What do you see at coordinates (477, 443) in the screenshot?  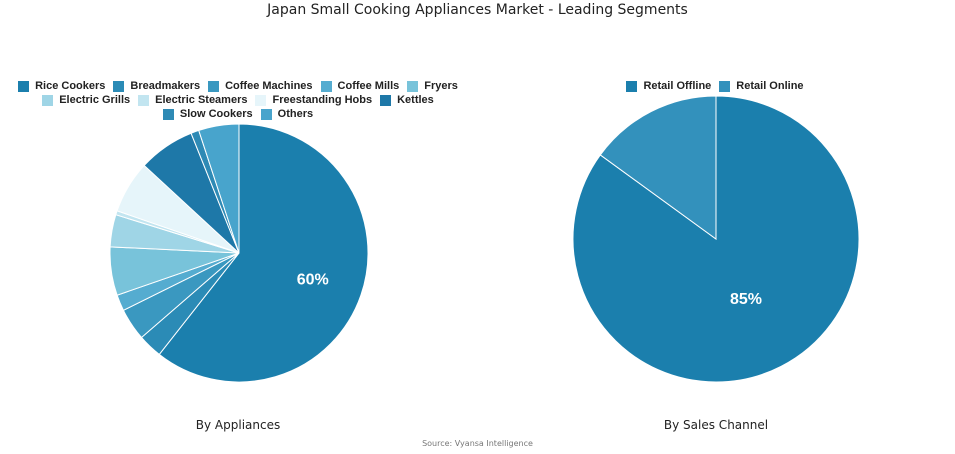 I see `source-note: Source: Vyansa Intelligence` at bounding box center [477, 443].